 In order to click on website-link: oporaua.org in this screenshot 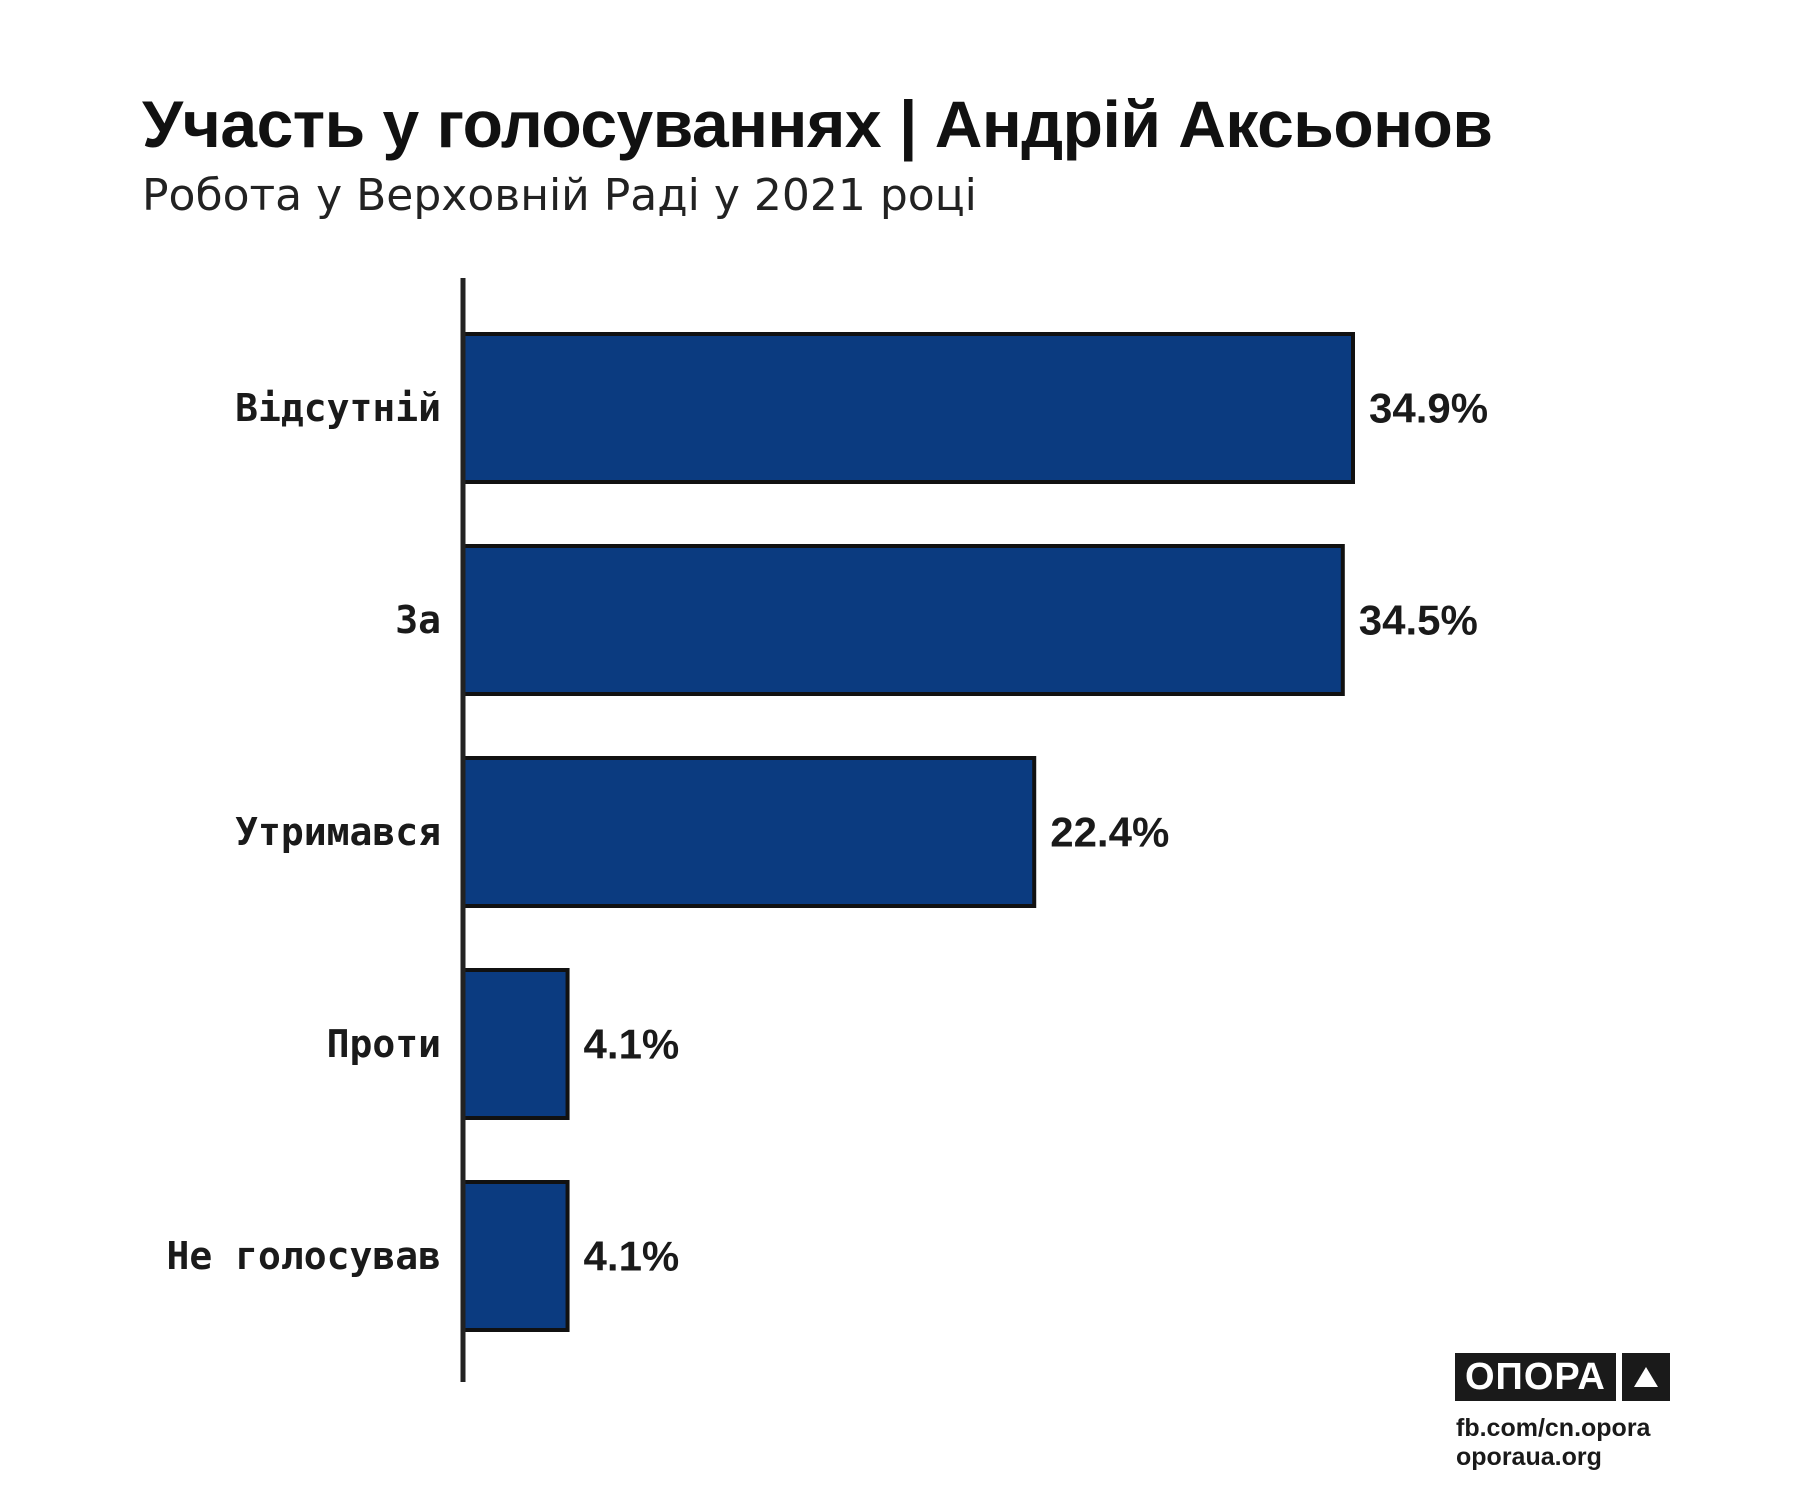, I will do `click(1529, 1457)`.